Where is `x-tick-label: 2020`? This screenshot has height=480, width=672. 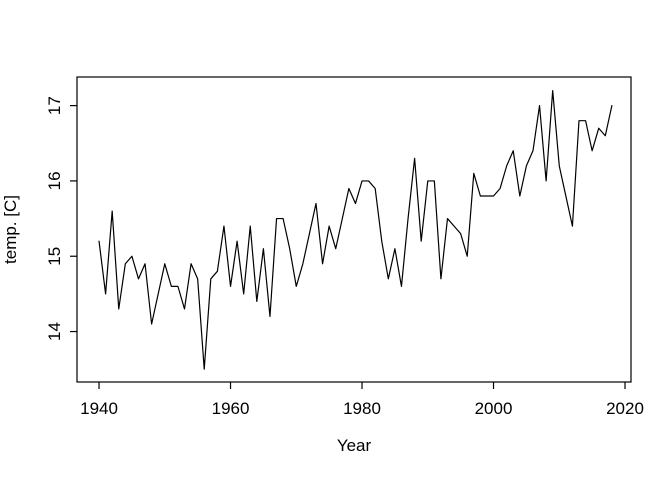 x-tick-label: 2020 is located at coordinates (625, 408).